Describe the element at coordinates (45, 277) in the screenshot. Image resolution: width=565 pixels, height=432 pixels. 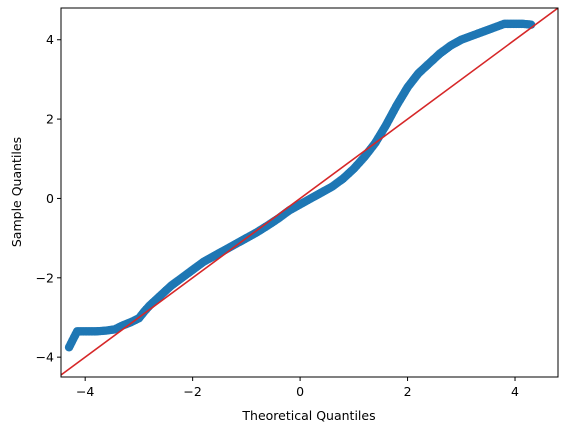
I see `y-tick-label: −2` at that location.